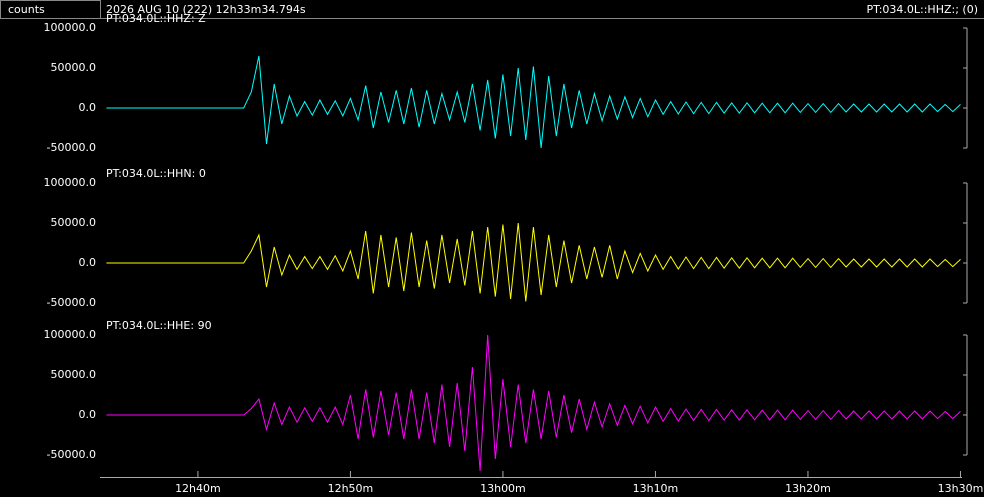 This screenshot has width=984, height=497. Describe the element at coordinates (656, 488) in the screenshot. I see `x-tick-label: 13h10m` at that location.